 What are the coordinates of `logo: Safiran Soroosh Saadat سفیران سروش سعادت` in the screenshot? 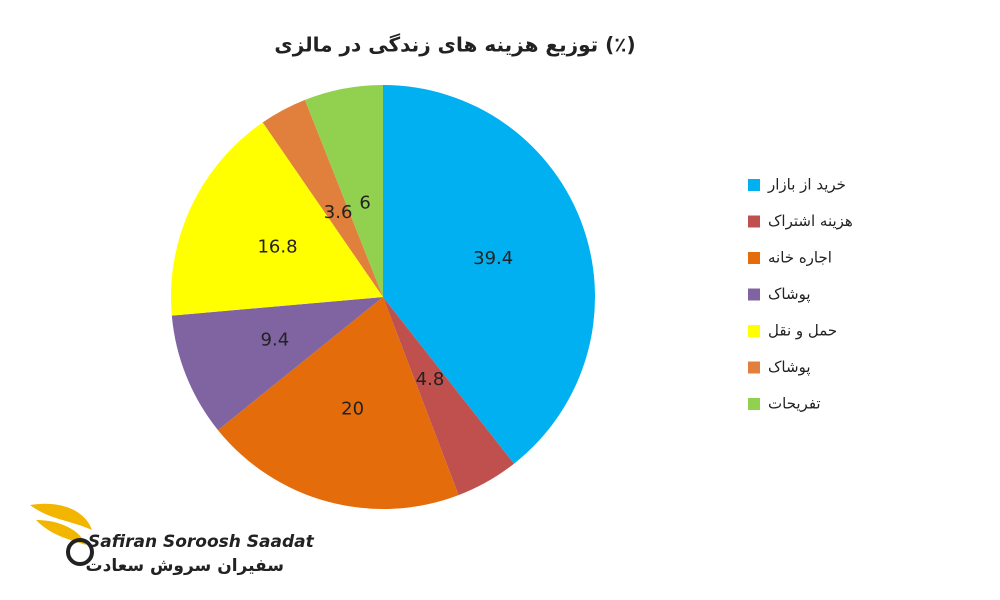 It's located at (172, 539).